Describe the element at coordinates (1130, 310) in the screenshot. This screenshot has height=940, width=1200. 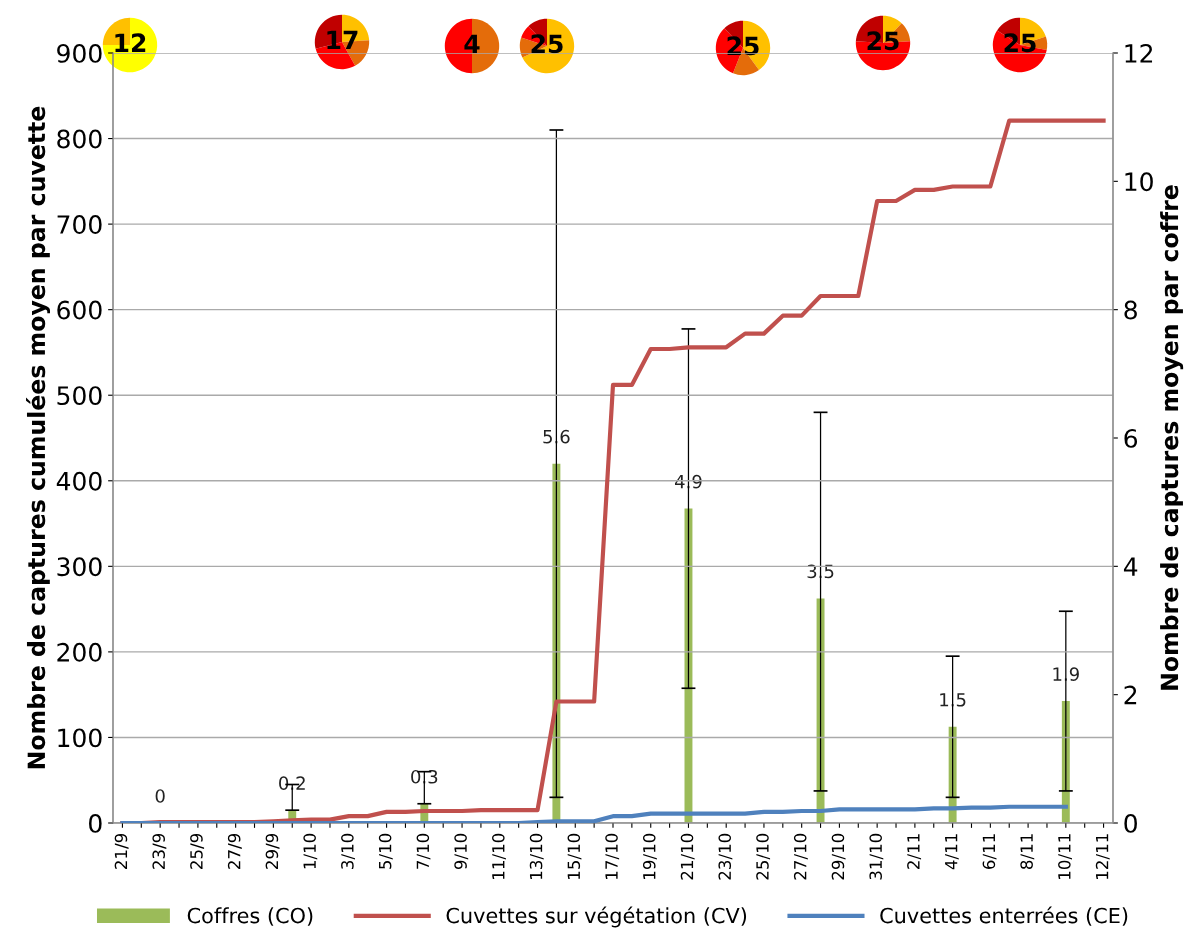
I see `y2-tick-label: 8` at that location.